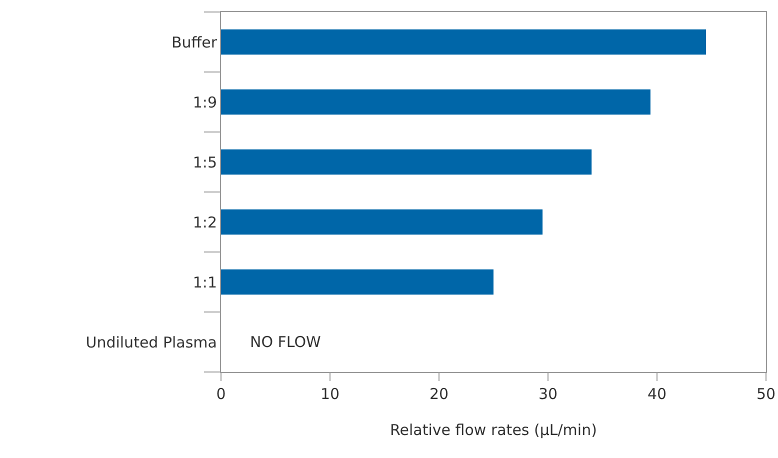 This screenshot has height=458, width=778. I want to click on y-tick-label: Undiluted Plasma, so click(151, 342).